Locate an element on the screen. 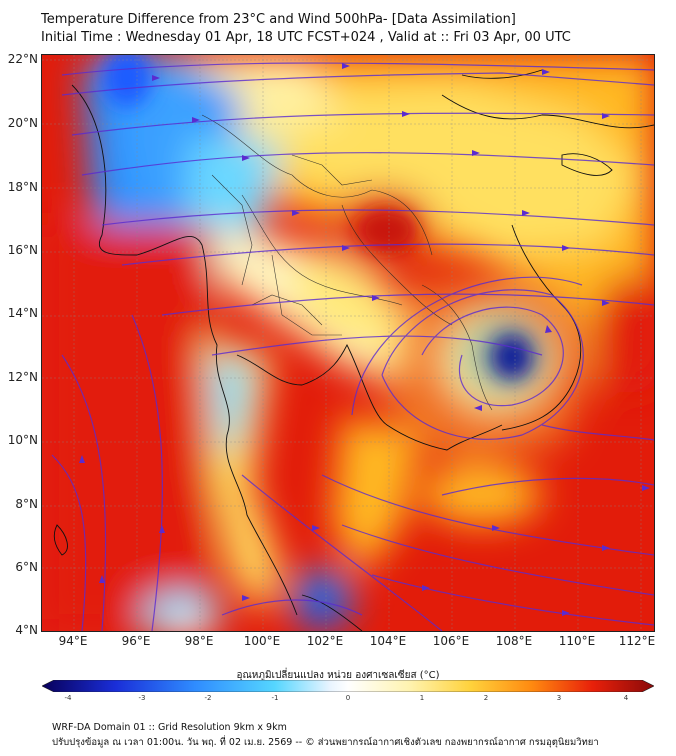 The image size is (676, 756). lat-label-10n: 10°N is located at coordinates (22, 440).